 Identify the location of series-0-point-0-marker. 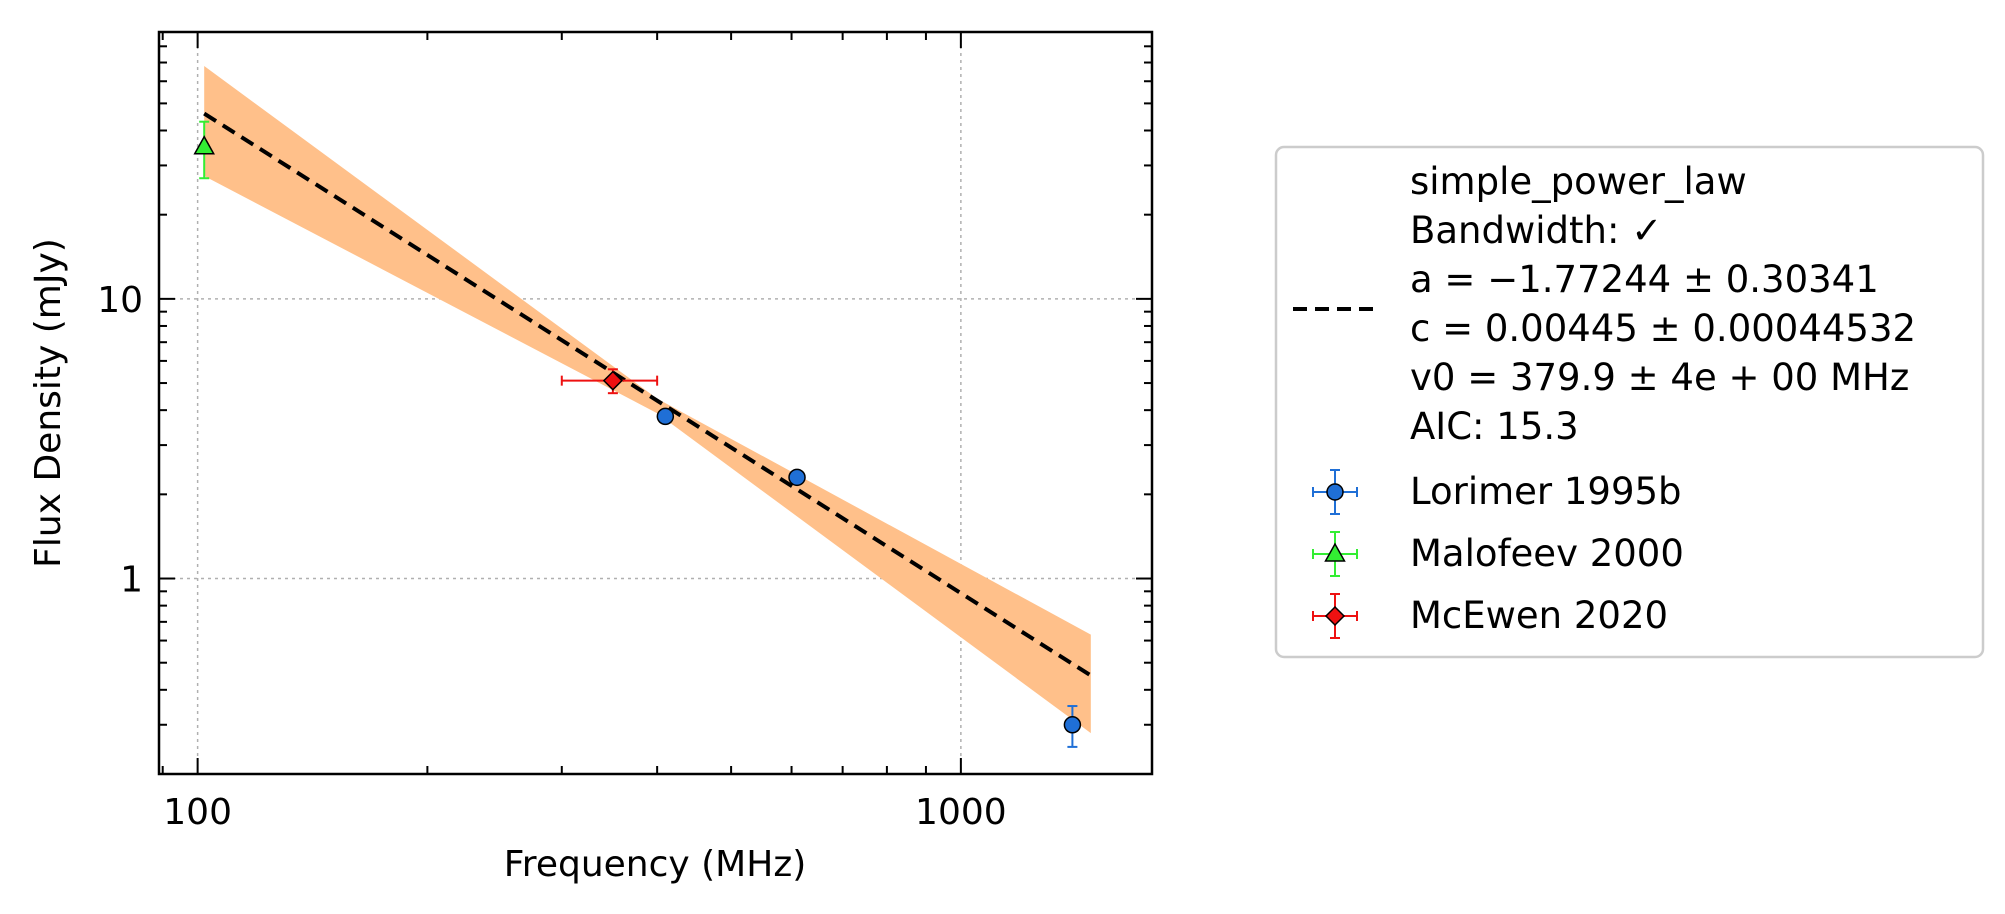
(665, 416).